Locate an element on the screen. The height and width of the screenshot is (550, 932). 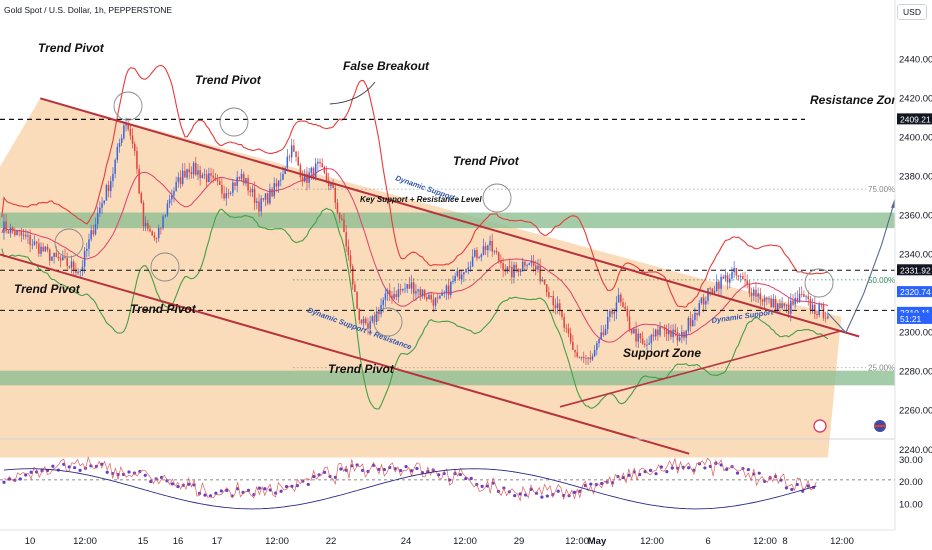
price-tick-label: 2440.00 is located at coordinates (915, 59).